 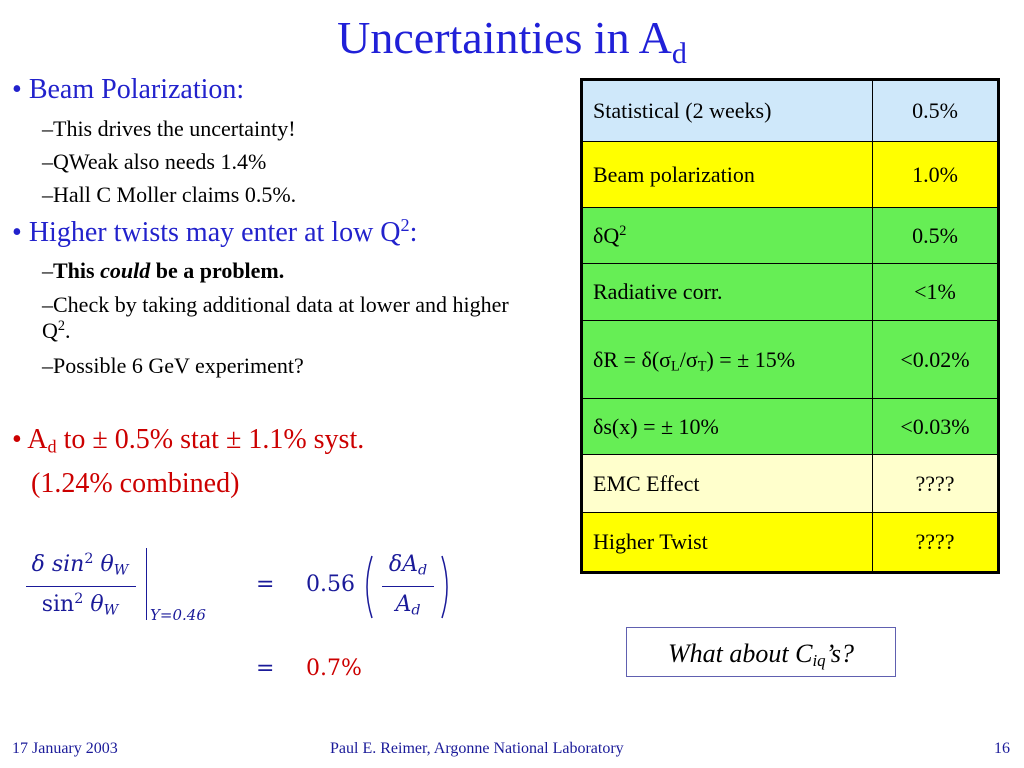 I want to click on formula-denominator: sin2 θW, so click(x=80, y=605).